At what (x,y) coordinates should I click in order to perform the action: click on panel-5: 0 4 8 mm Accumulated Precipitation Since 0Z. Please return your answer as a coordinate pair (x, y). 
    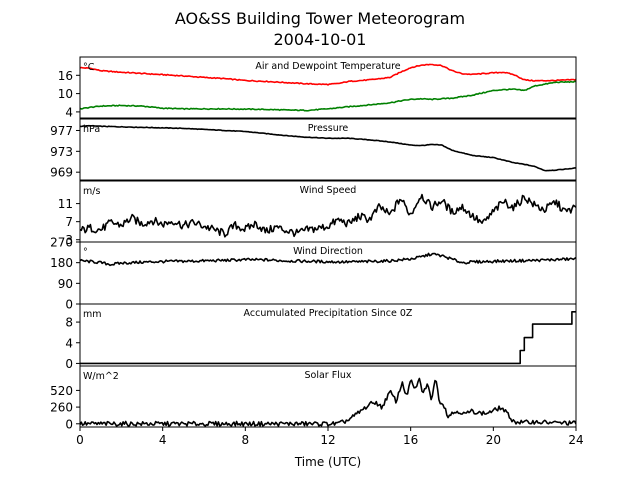
    Looking at the image, I should click on (321, 337).